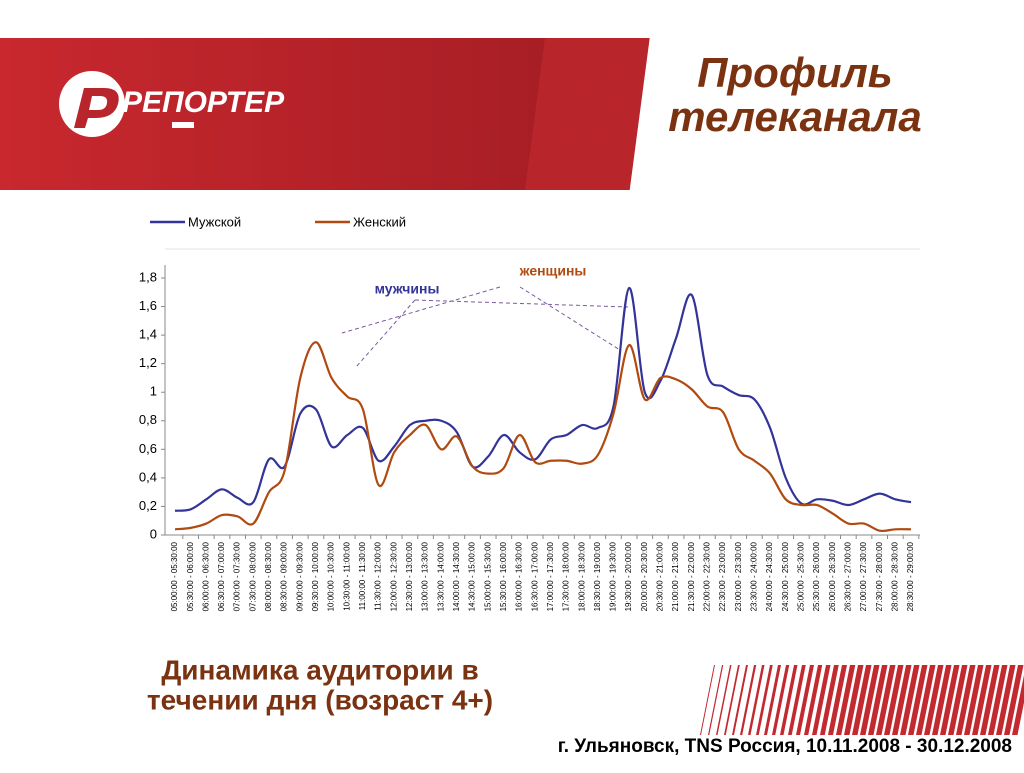  Describe the element at coordinates (534, 576) in the screenshot. I see `x-tick-label: 16:30:00 - 17:00:00` at that location.